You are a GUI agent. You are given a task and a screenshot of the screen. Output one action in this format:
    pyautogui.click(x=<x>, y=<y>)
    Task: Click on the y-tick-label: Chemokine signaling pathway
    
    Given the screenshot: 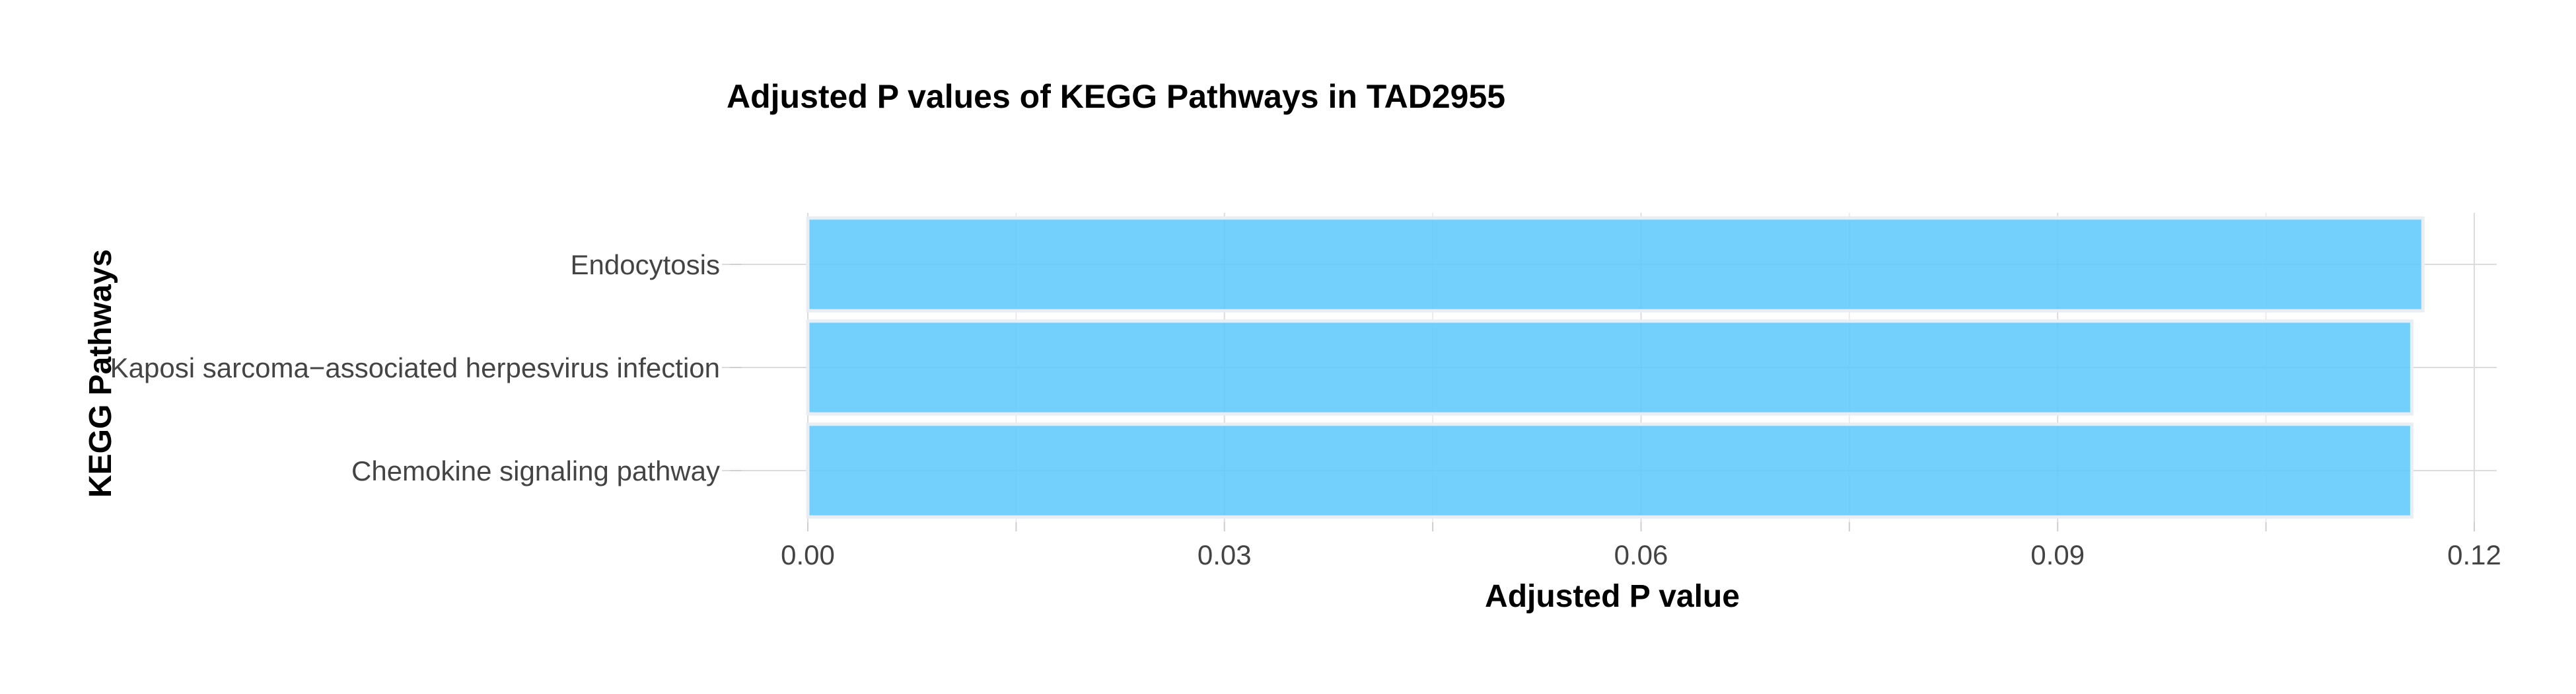 What is the action you would take?
    pyautogui.click(x=535, y=470)
    